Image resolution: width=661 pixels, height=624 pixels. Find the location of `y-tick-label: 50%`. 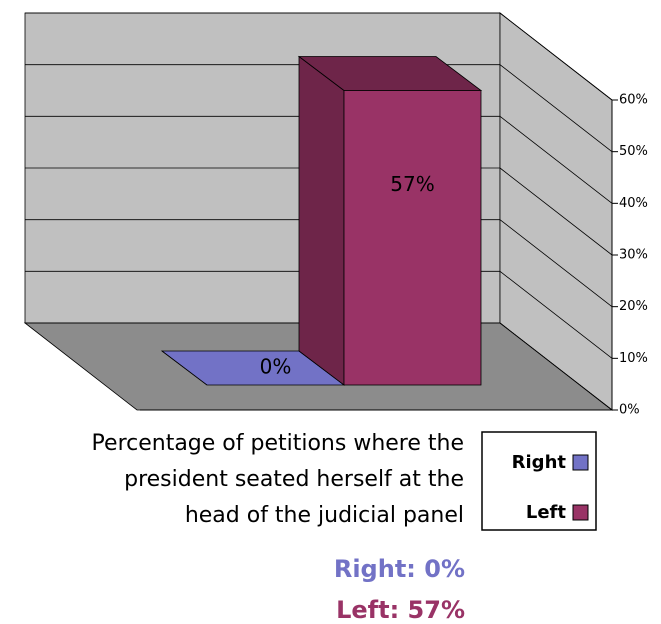

y-tick-label: 50% is located at coordinates (633, 151).